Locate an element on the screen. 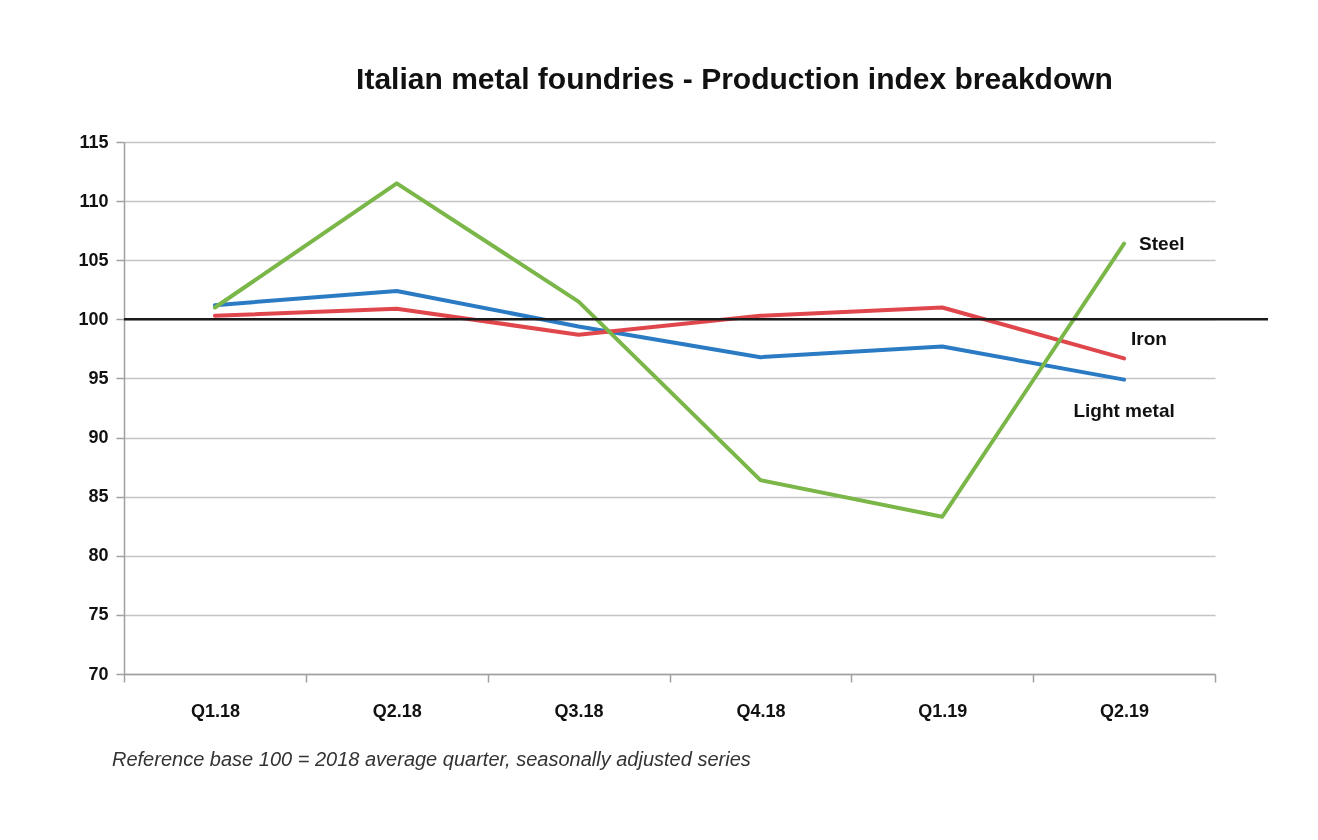 The image size is (1318, 840). y-tick-label: 80 is located at coordinates (98, 555).